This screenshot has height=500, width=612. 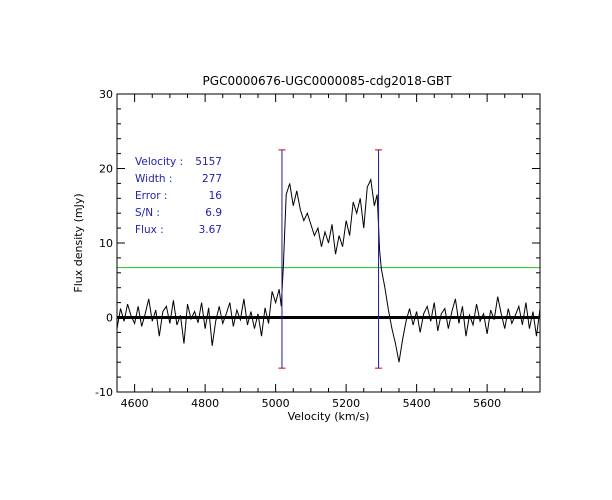 I want to click on y-axis-label: Flux density (mJy), so click(x=78, y=242).